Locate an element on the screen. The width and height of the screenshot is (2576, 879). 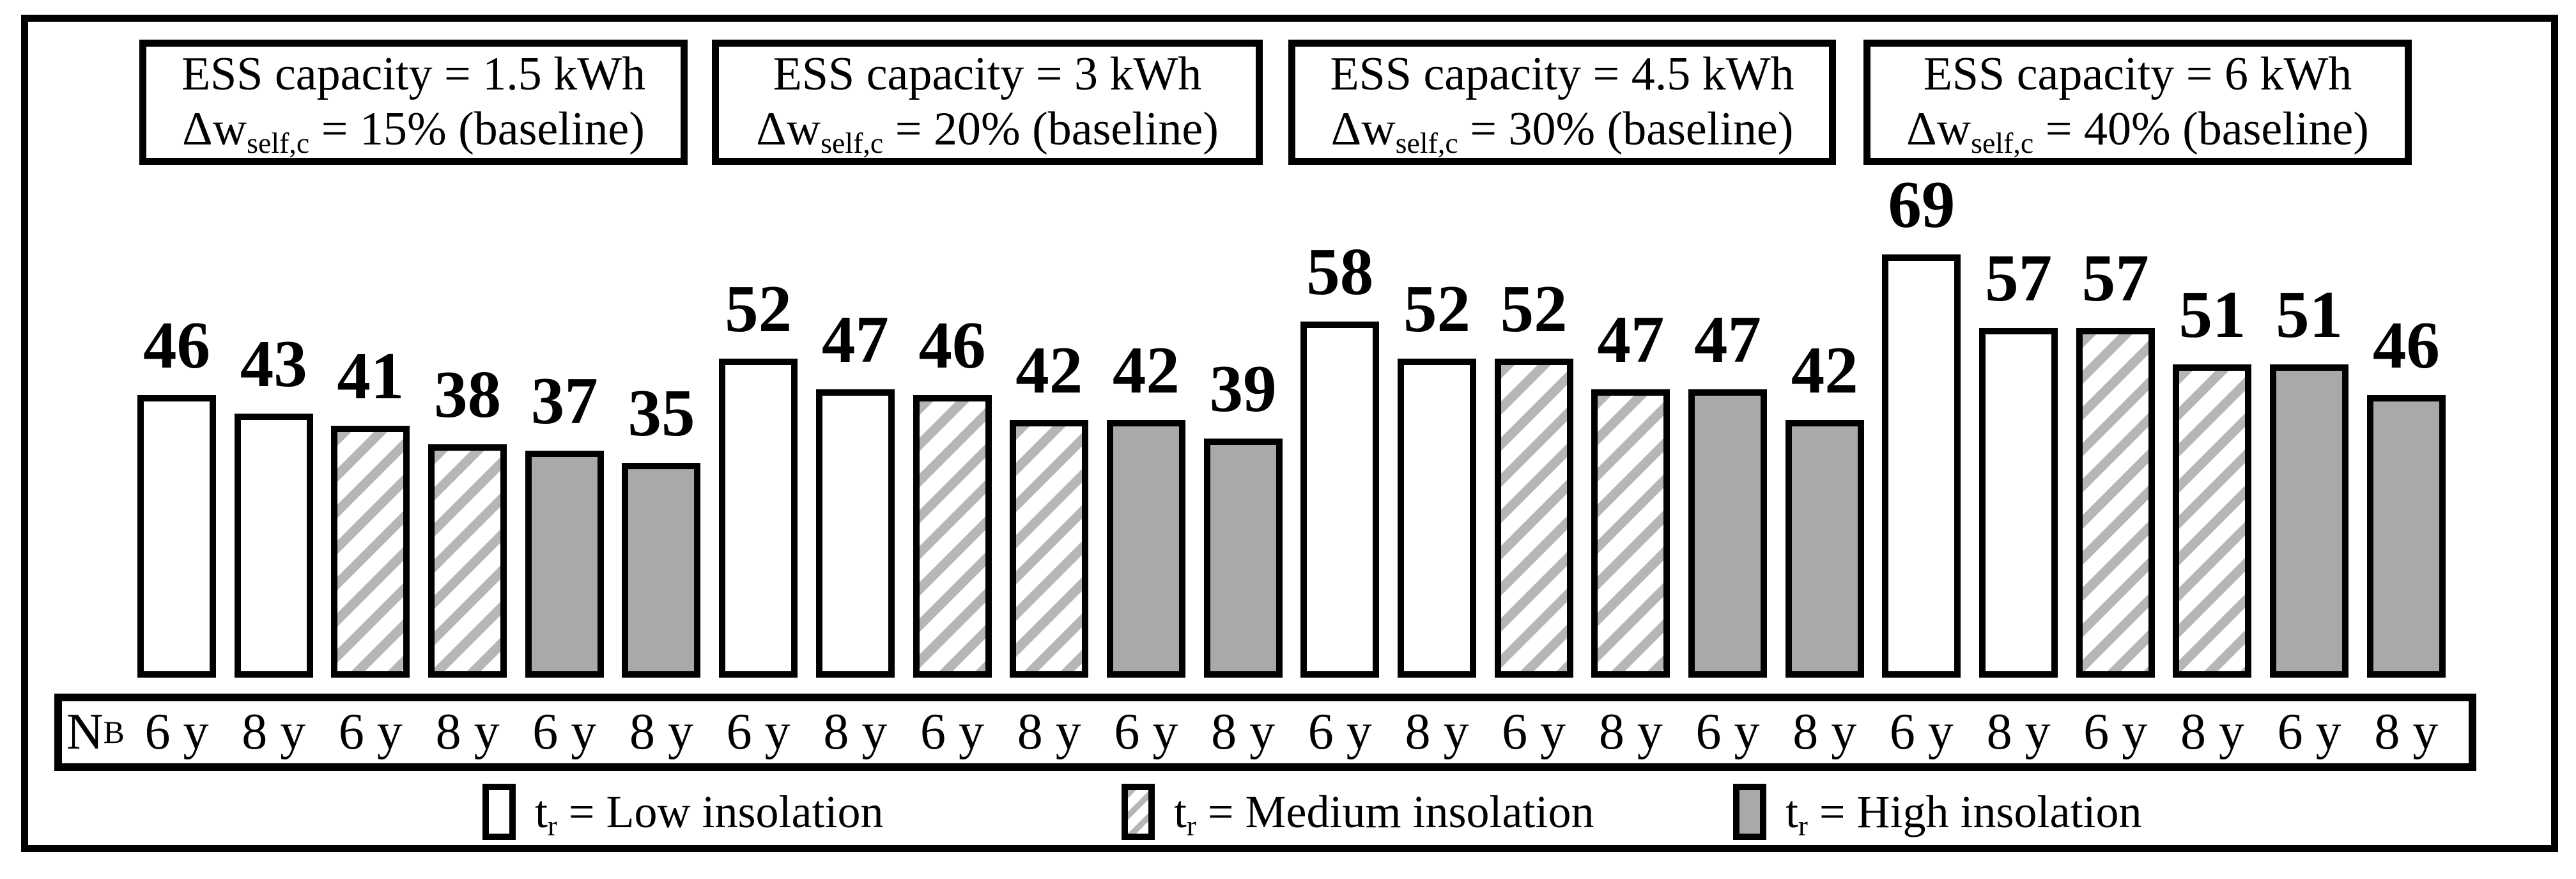
bar-column-g1-8y: 38 is located at coordinates (467, 519).